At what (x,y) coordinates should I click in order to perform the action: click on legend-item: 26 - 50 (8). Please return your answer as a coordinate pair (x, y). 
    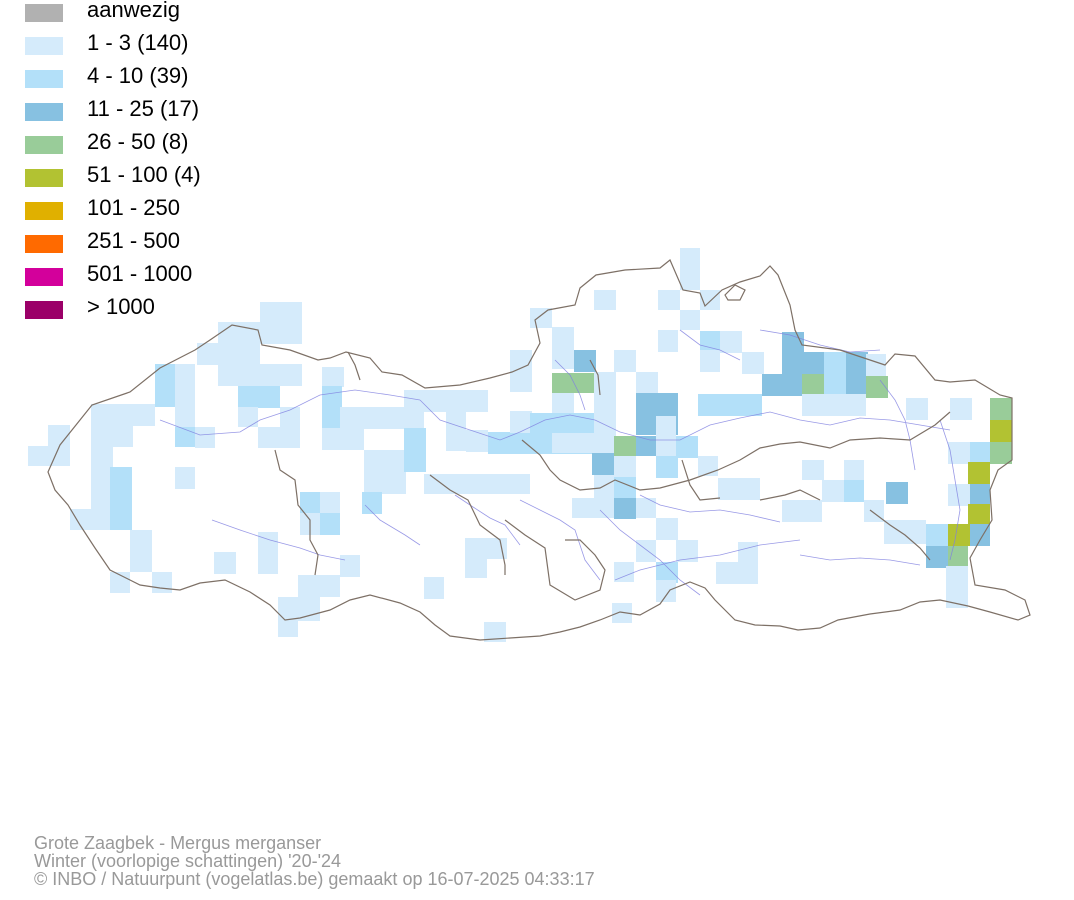
    Looking at the image, I should click on (175, 144).